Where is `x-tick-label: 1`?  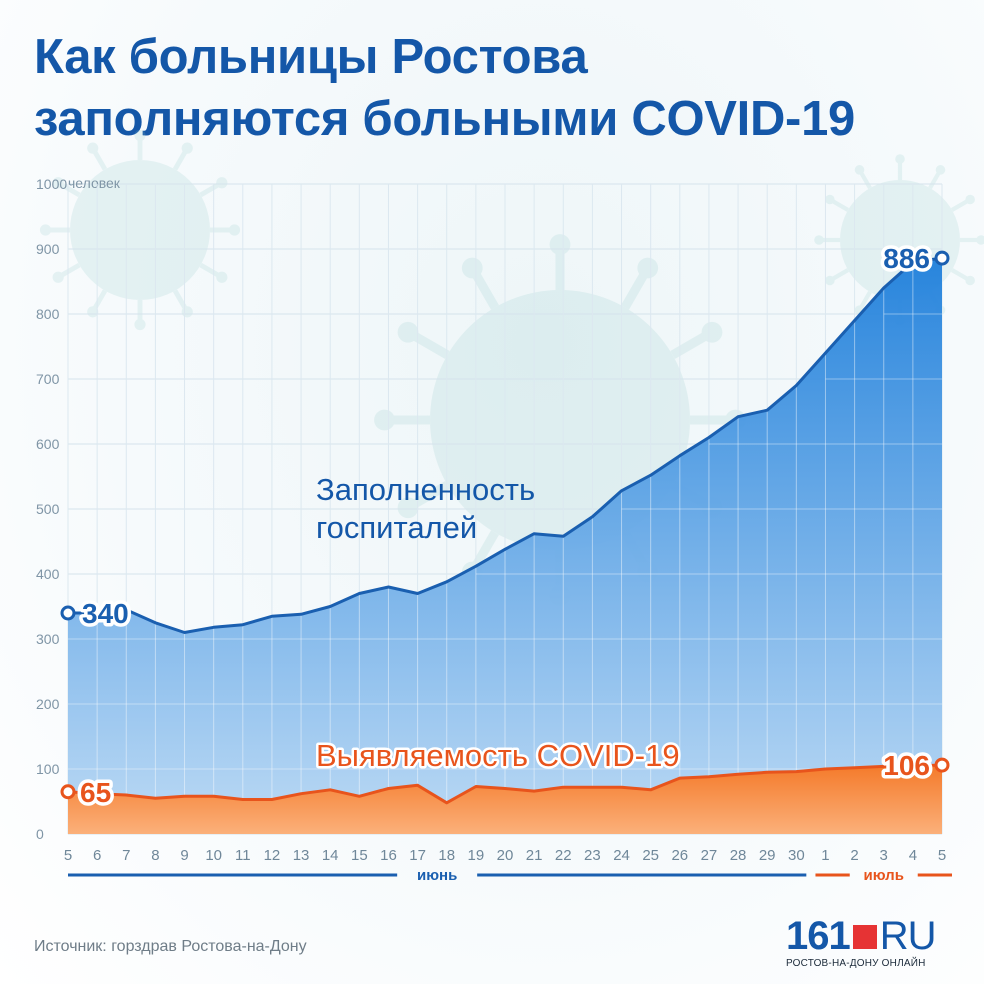 x-tick-label: 1 is located at coordinates (825, 855).